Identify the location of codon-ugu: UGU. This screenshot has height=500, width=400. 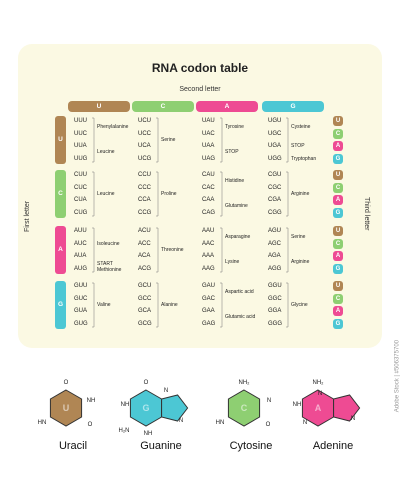
(275, 121).